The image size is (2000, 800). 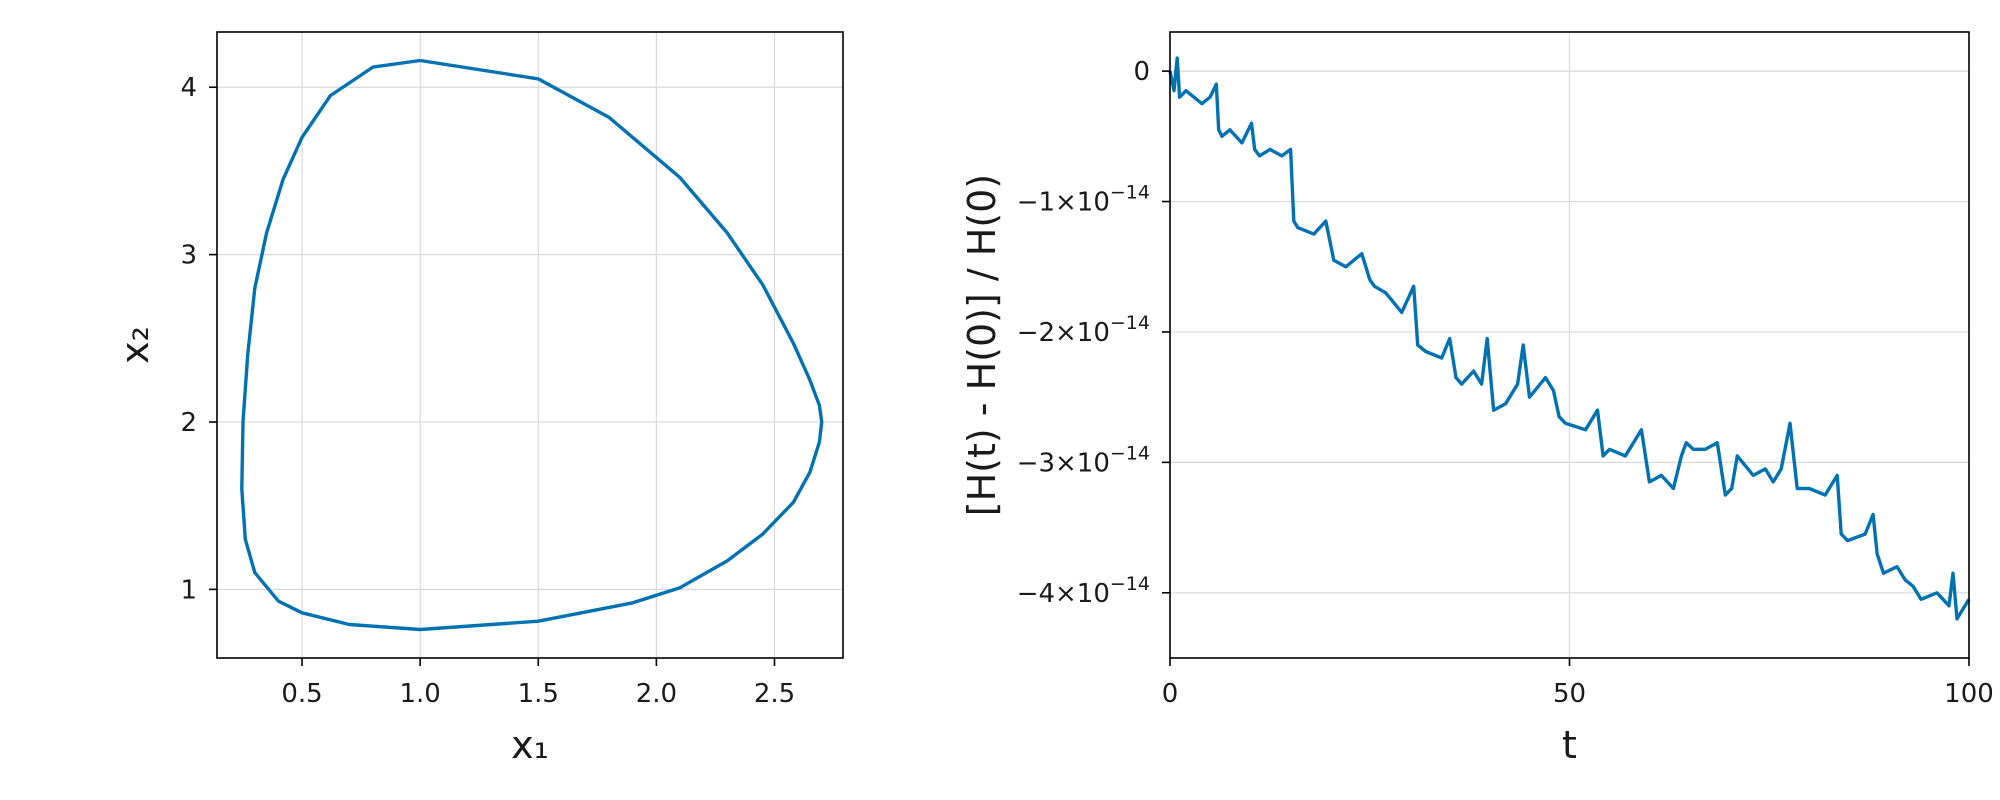 What do you see at coordinates (1141, 72) in the screenshot?
I see `y-tick-label: 0` at bounding box center [1141, 72].